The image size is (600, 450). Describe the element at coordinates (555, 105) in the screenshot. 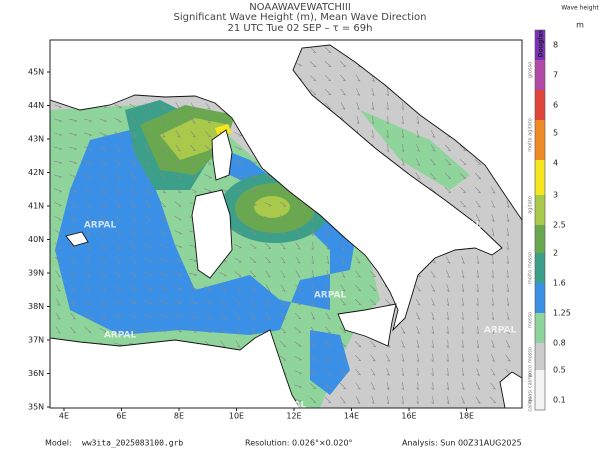

I see `cb-tick-label: 6` at that location.